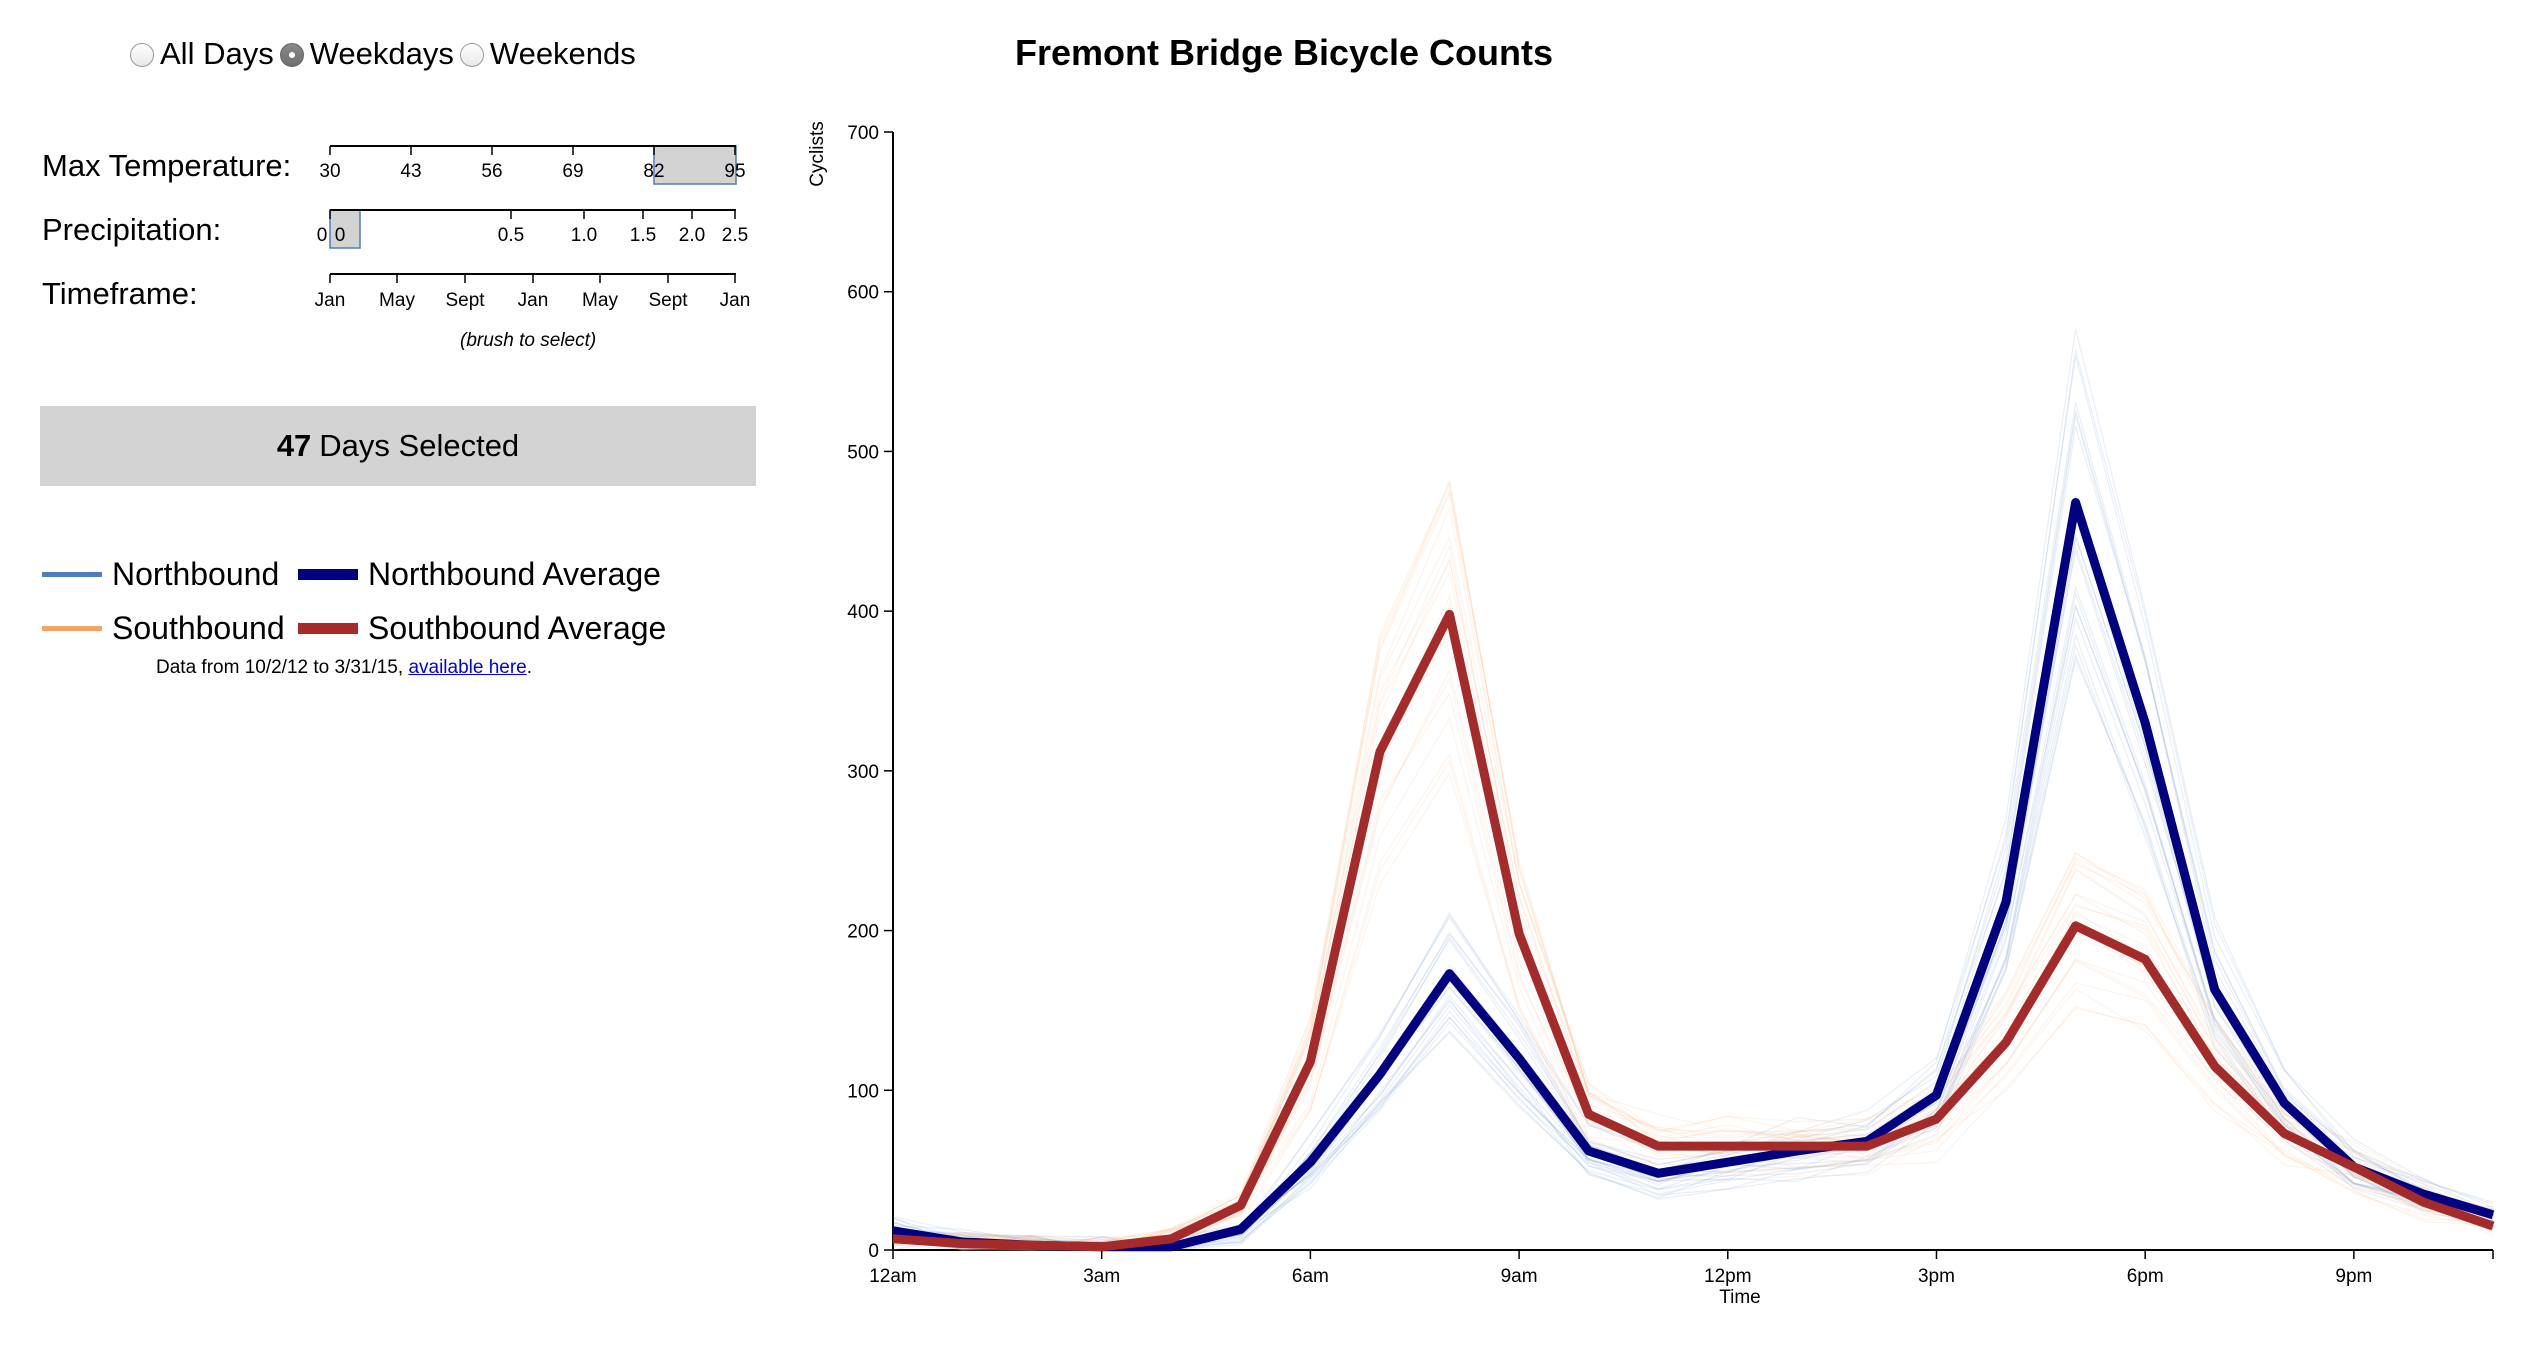  I want to click on radio-label: All Days, so click(217, 53).